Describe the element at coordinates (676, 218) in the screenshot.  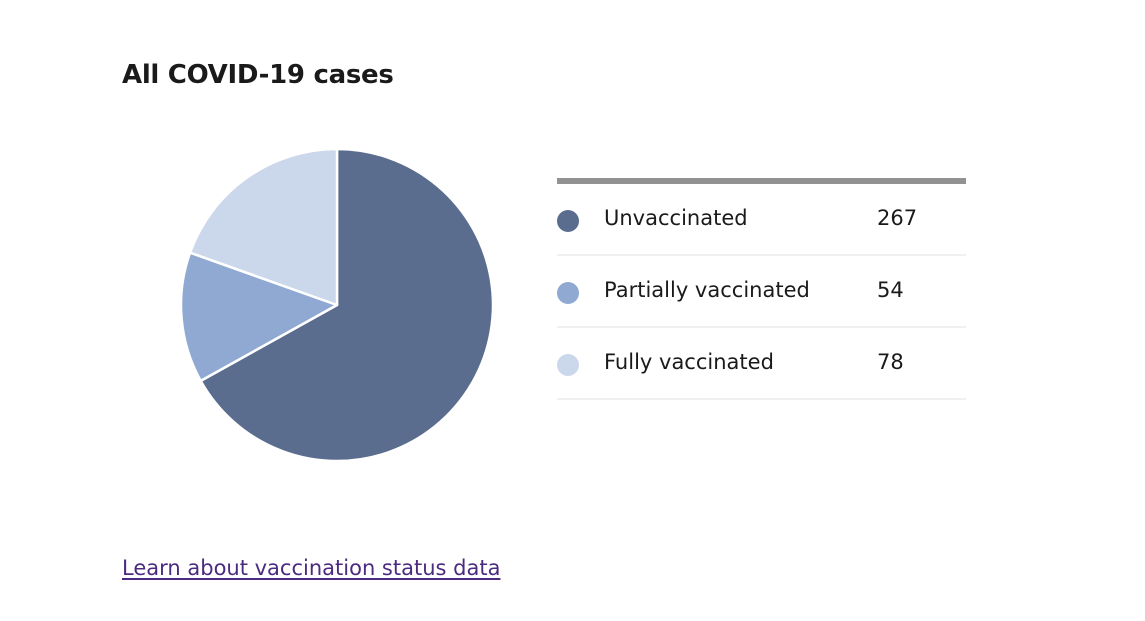
I see `legend-label-unvaccinated: Unvaccinated` at that location.